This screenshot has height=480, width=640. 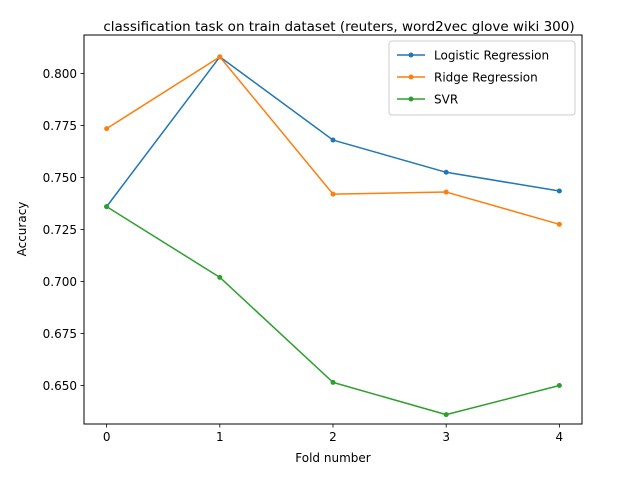 I want to click on y-tick-label: 0.675, so click(x=60, y=334).